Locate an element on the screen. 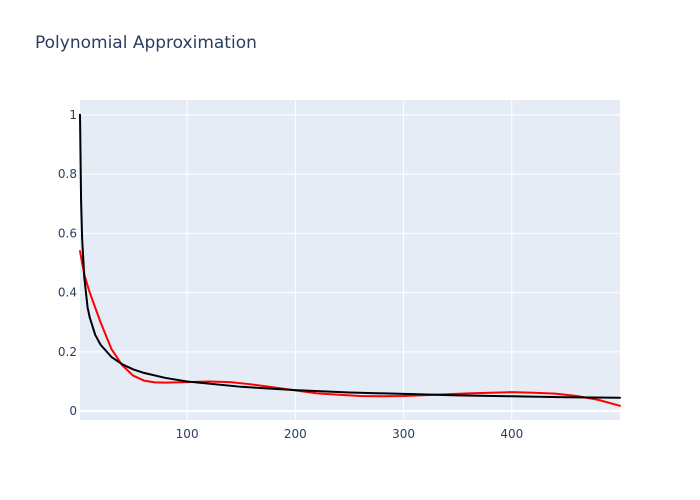 This screenshot has height=500, width=700. y-tick-label: 0.4 is located at coordinates (67, 293).